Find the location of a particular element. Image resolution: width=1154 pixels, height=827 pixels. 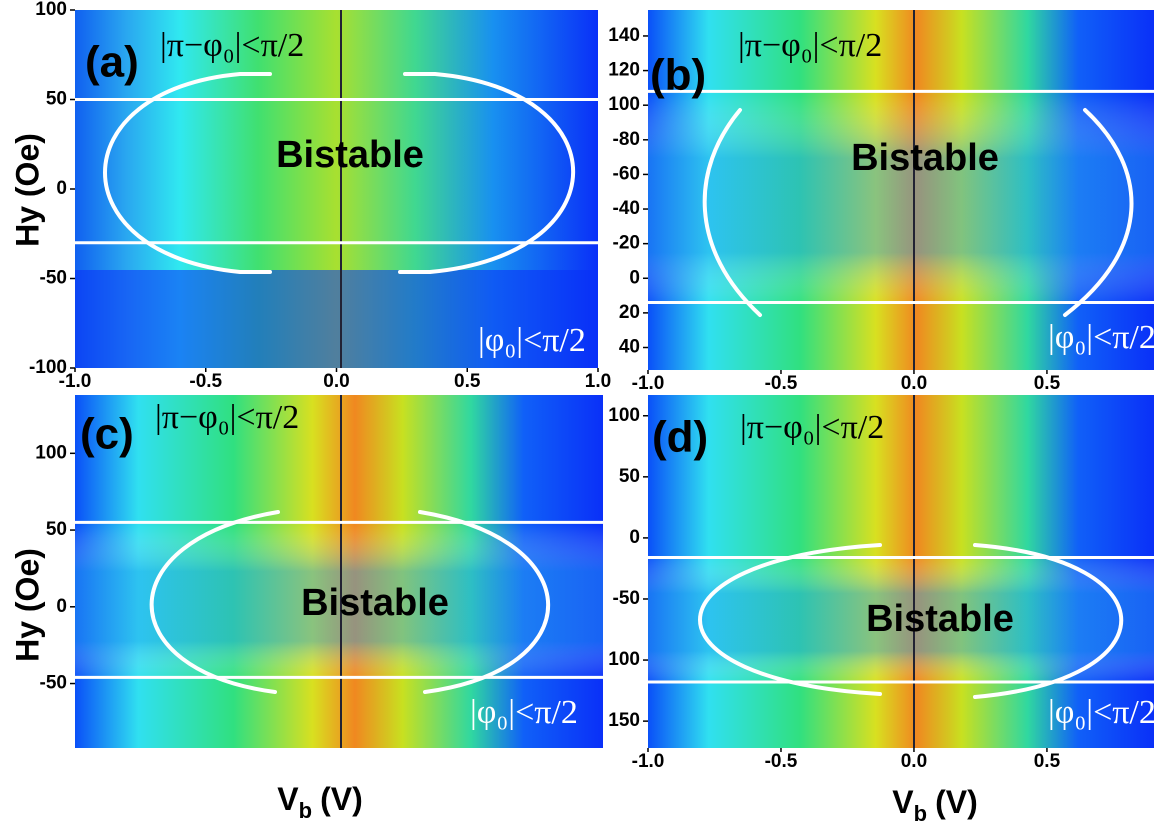

y-tick-label: 20 is located at coordinates (629, 312).